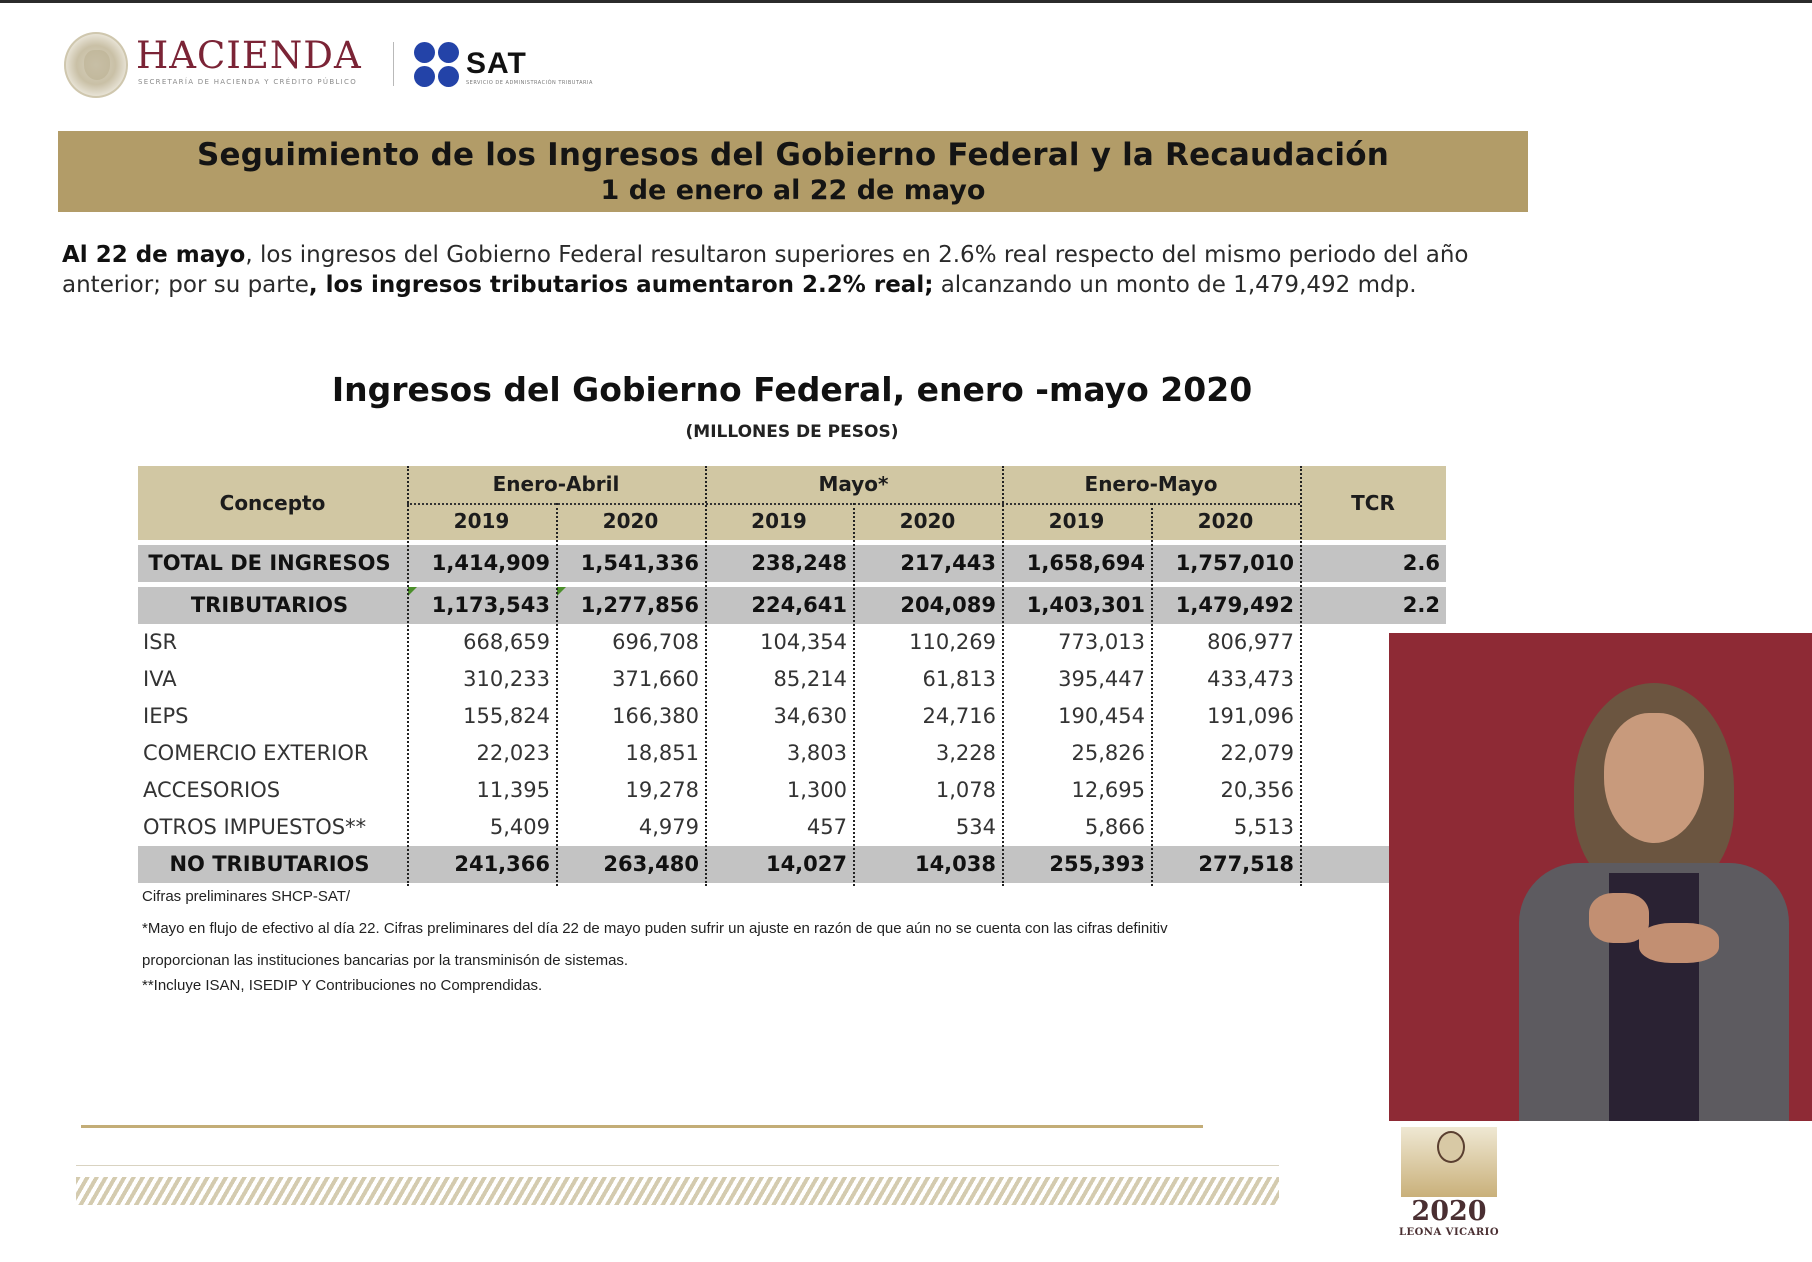  Describe the element at coordinates (513, 790) in the screenshot. I see `cell-value: 11,395` at that location.